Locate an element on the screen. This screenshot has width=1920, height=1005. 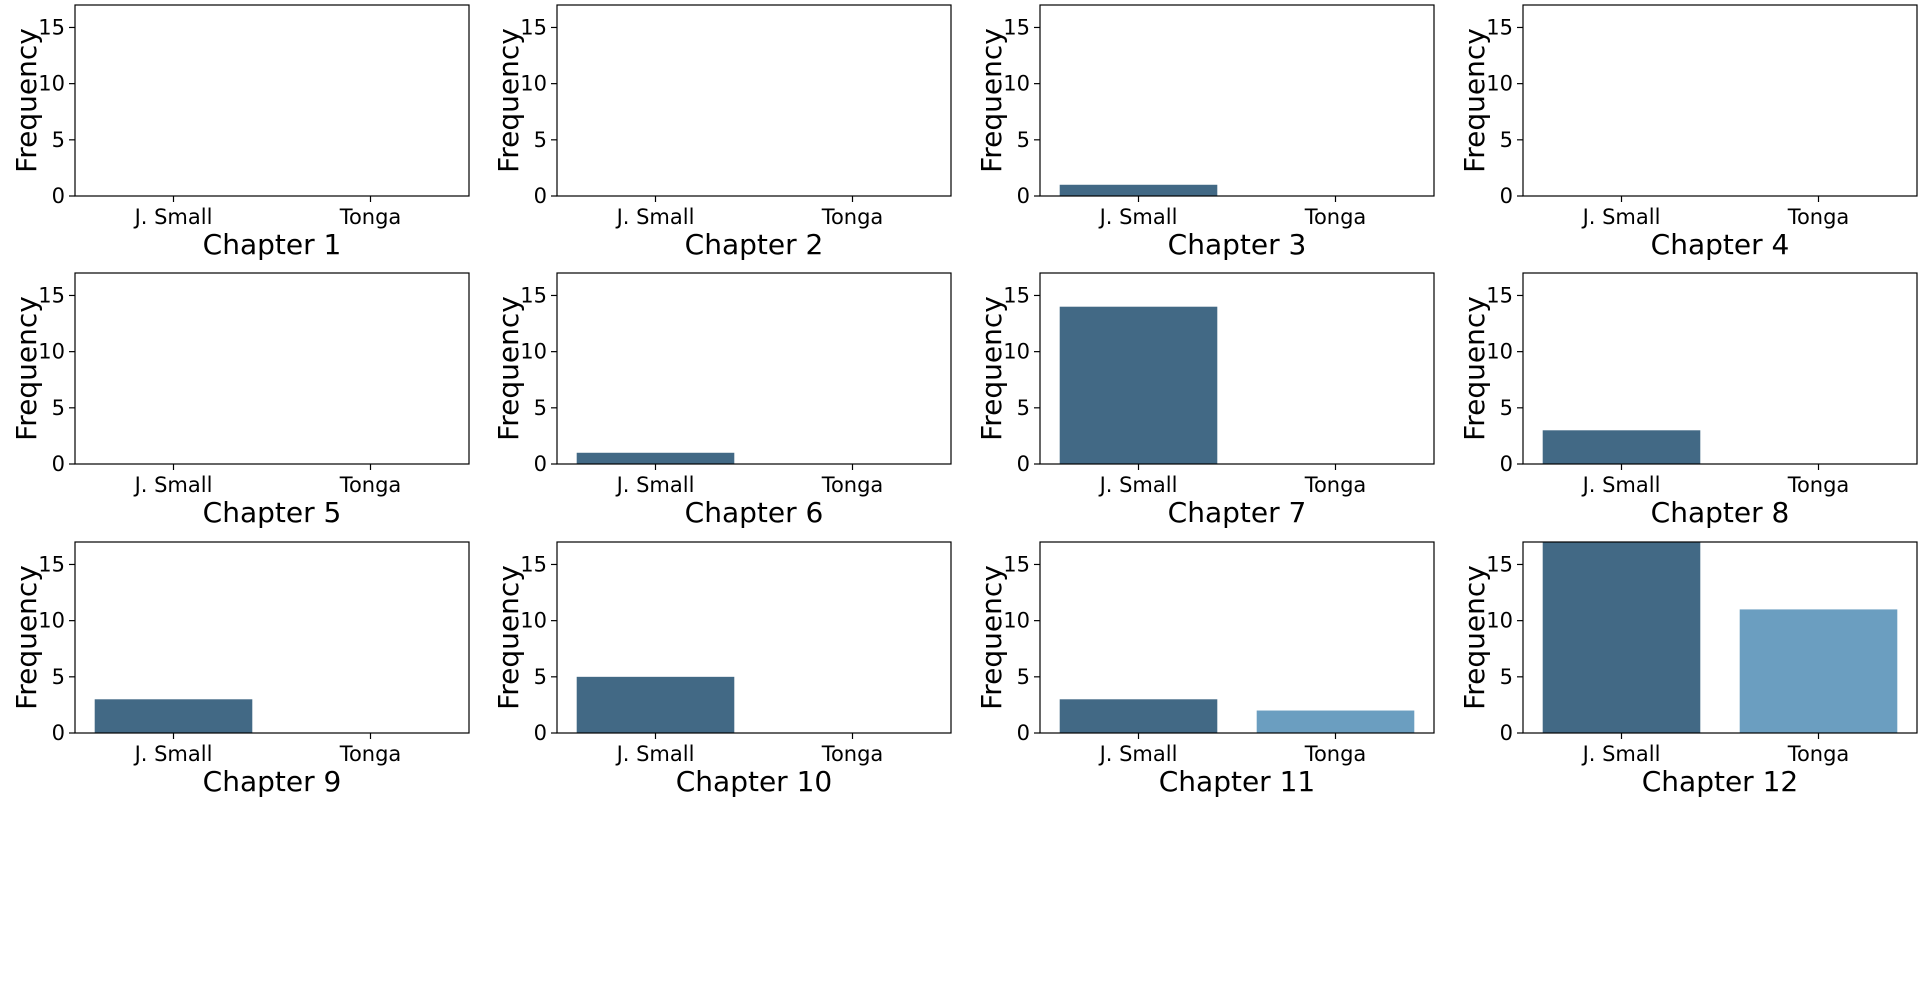
x-tick-label-11-j-small: J. Small is located at coordinates (1138, 754).